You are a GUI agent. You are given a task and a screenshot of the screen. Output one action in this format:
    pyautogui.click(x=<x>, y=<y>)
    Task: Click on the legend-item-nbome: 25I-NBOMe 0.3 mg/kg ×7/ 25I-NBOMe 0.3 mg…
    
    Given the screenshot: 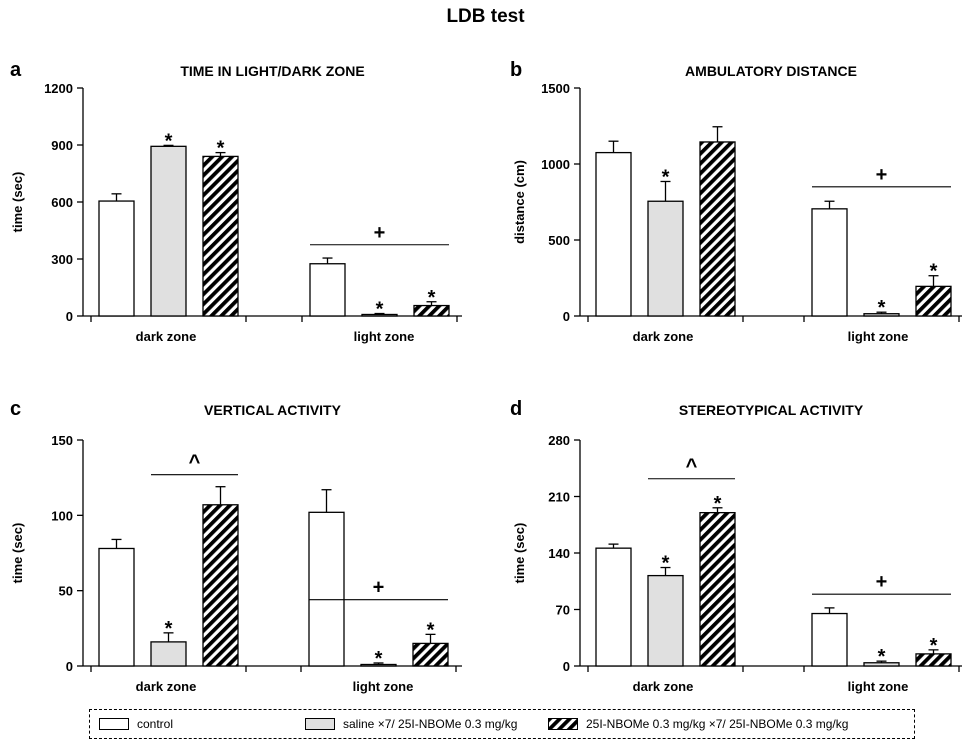 What is the action you would take?
    pyautogui.click(x=698, y=724)
    